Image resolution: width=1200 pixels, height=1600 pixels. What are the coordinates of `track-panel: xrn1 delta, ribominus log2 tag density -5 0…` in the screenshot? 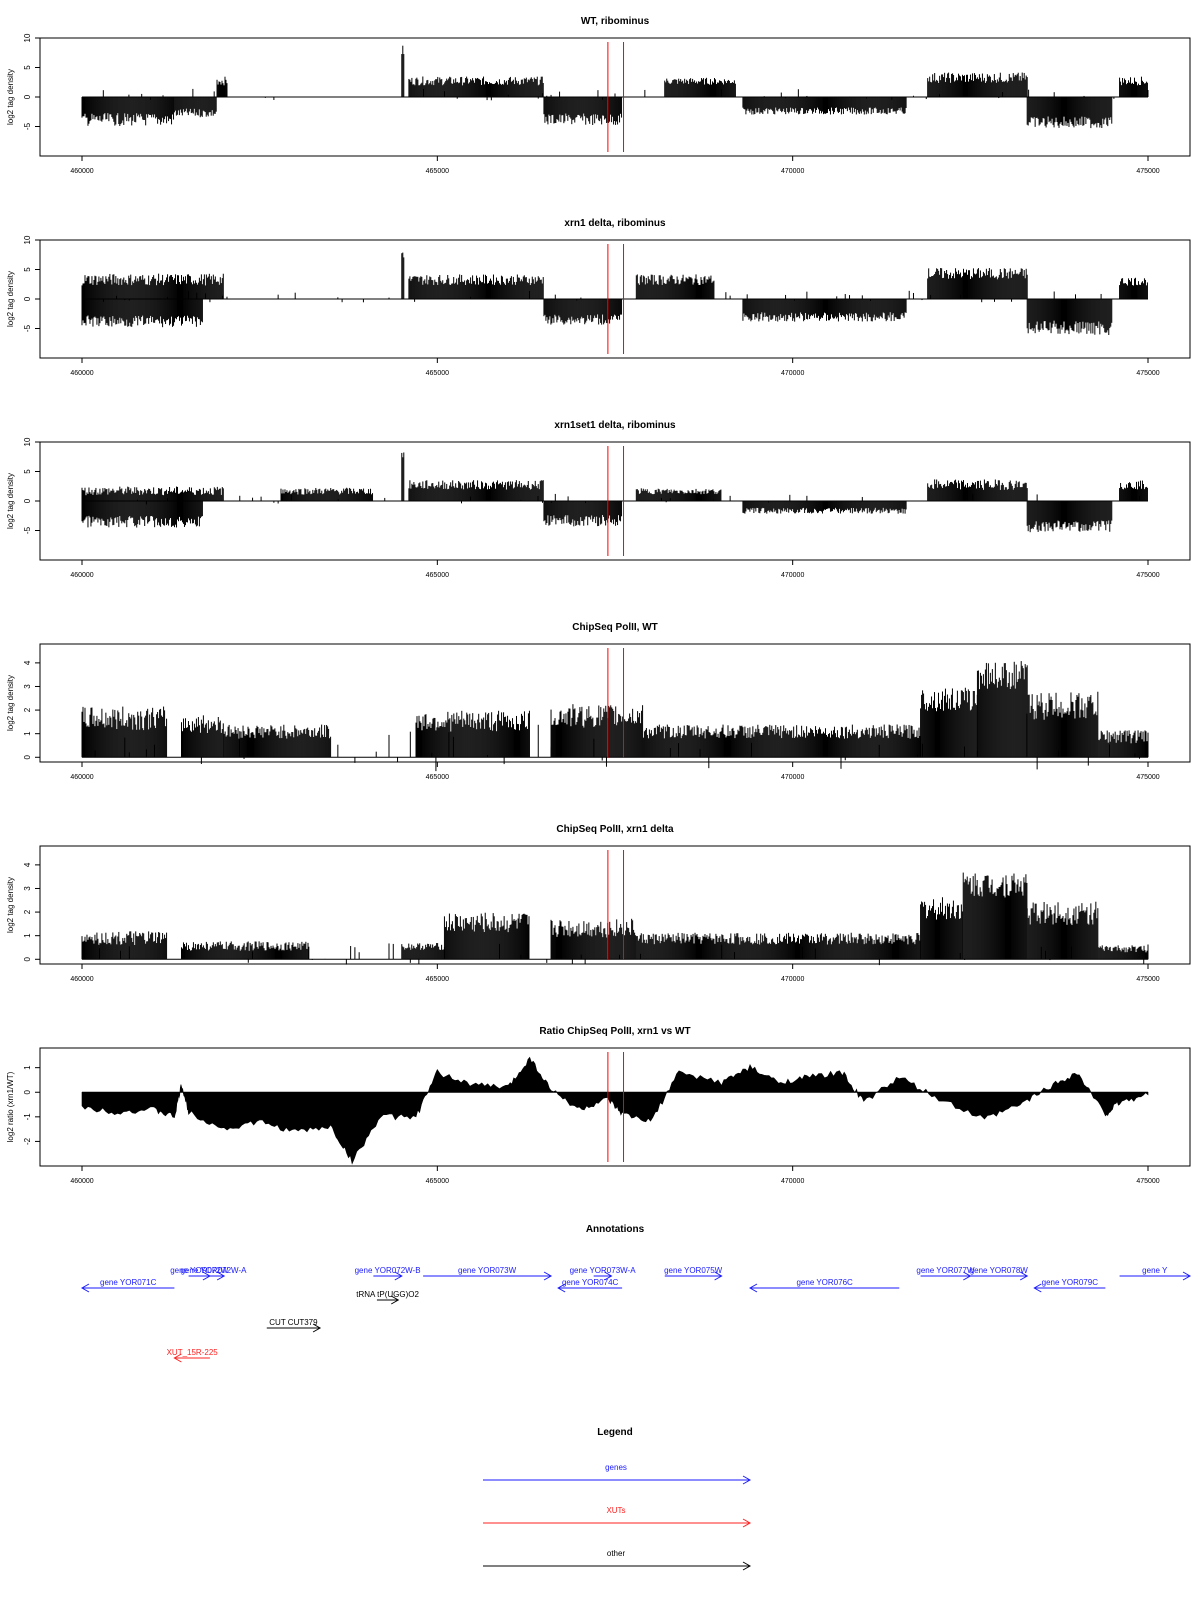 It's located at (598, 297).